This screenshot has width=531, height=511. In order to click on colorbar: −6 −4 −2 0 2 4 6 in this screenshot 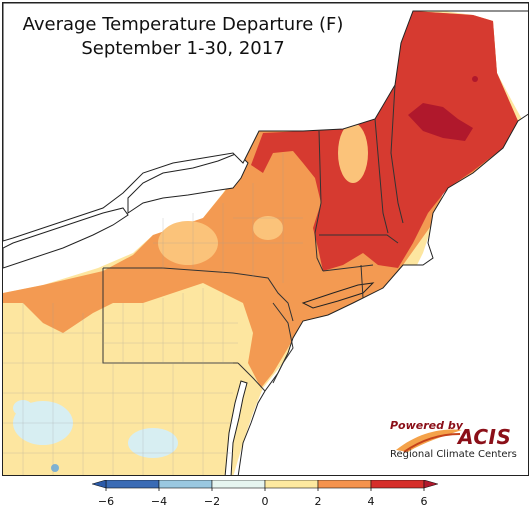, I will do `click(265, 494)`.